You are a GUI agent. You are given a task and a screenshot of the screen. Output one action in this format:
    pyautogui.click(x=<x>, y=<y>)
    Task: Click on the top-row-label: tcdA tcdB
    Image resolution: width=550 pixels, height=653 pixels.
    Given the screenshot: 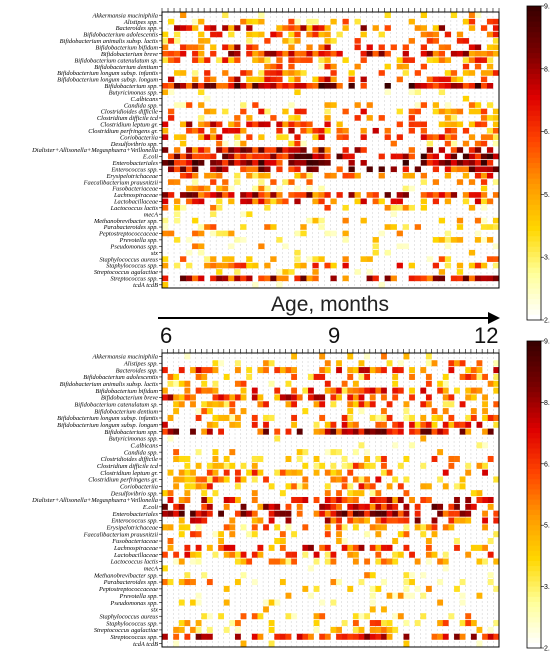 What is the action you would take?
    pyautogui.click(x=145, y=285)
    